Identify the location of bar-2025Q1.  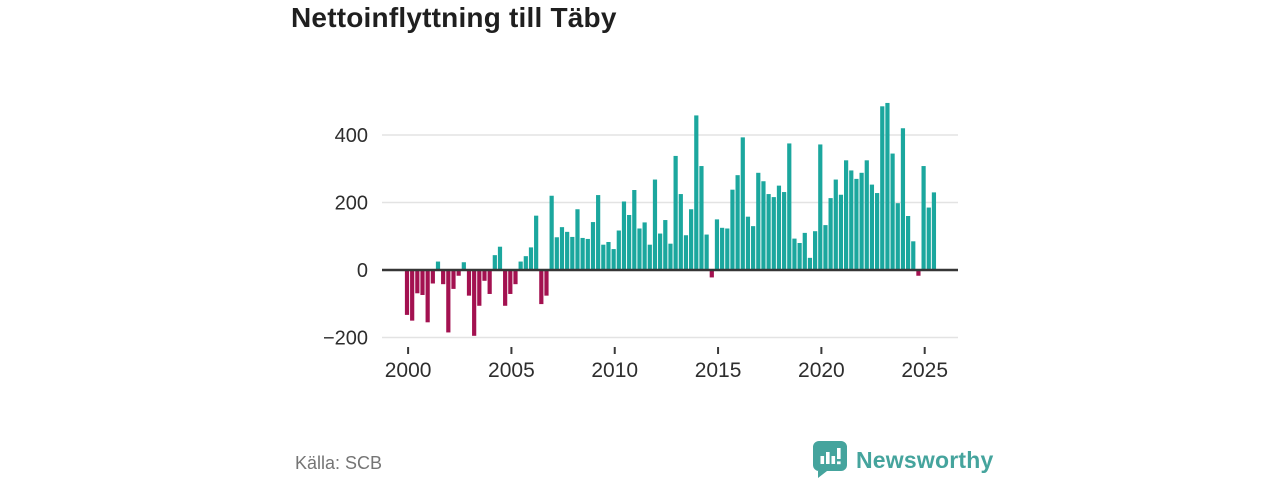
(923, 218).